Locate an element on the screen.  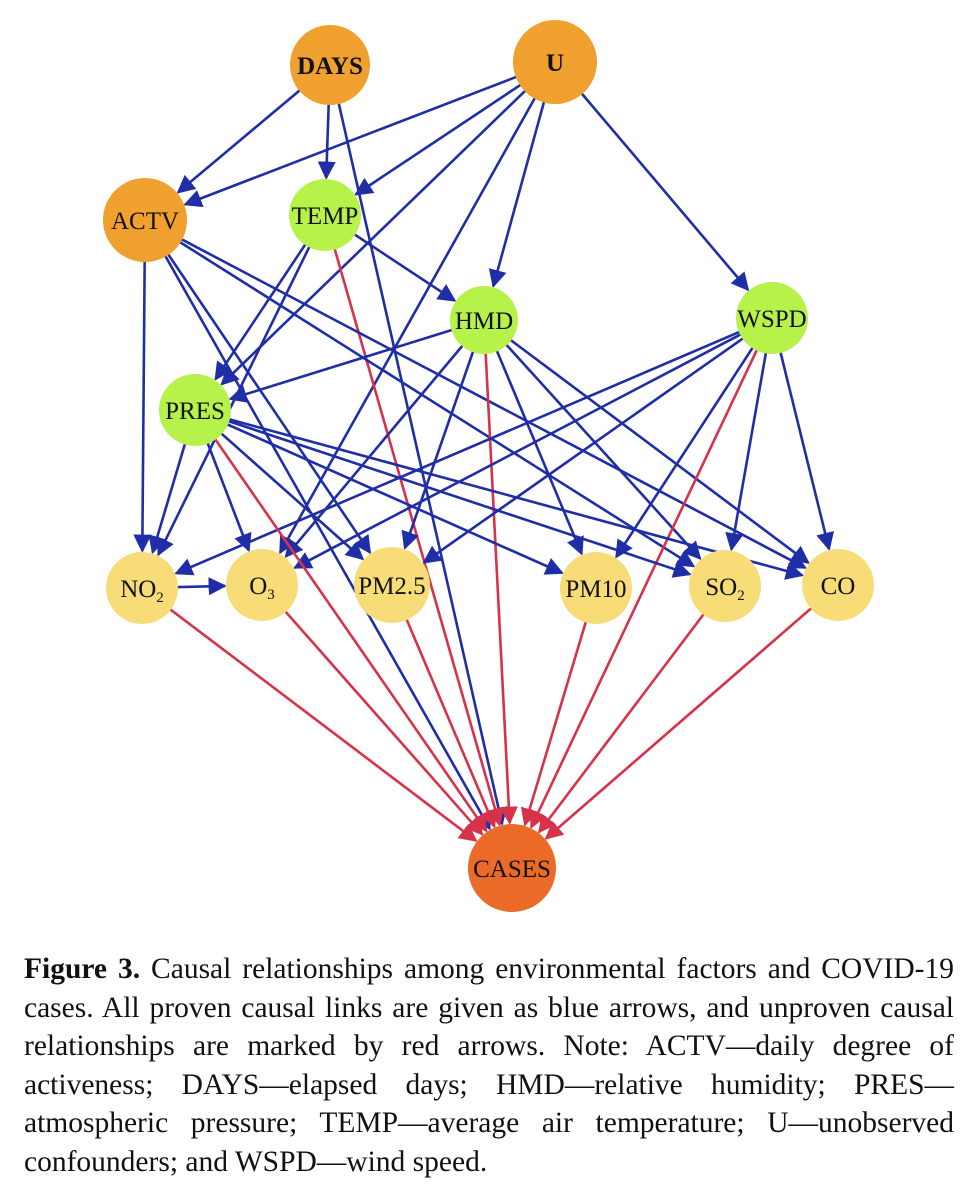
node-circle-pm25 is located at coordinates (392, 585).